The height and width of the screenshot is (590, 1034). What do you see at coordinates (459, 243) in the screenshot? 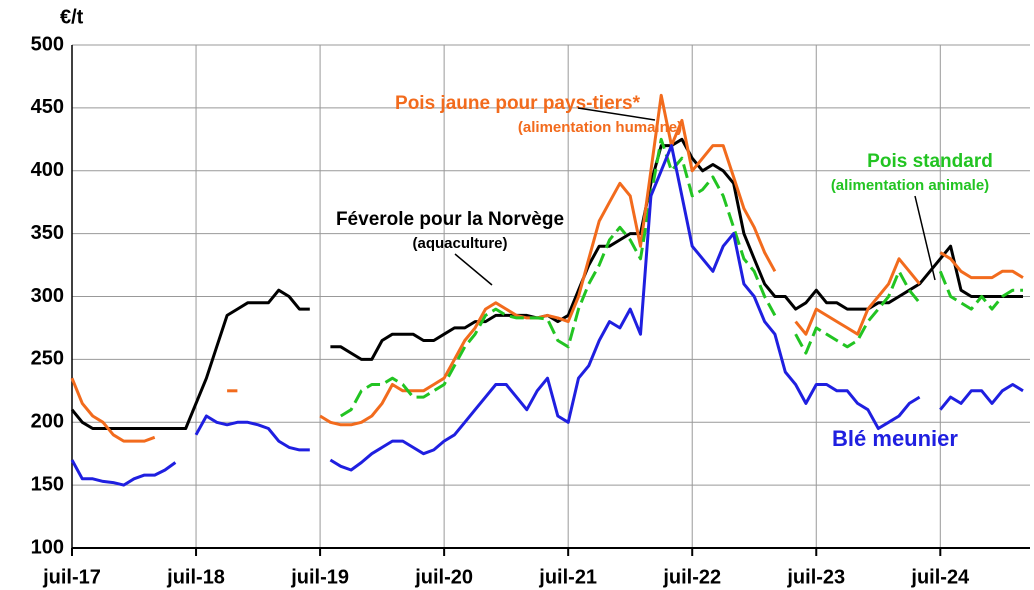
I see `annotation: (aquaculture)` at bounding box center [459, 243].